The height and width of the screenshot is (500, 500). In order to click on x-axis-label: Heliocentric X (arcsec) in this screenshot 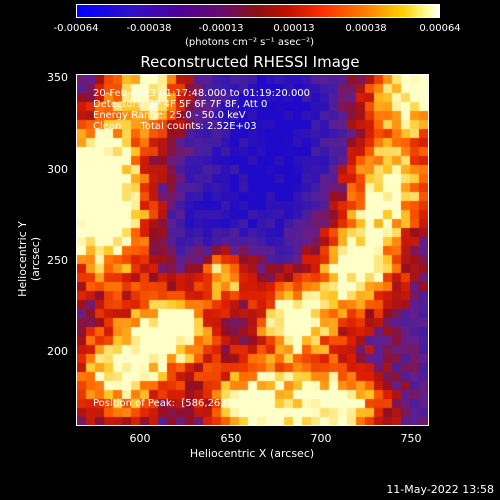, I will do `click(252, 453)`.